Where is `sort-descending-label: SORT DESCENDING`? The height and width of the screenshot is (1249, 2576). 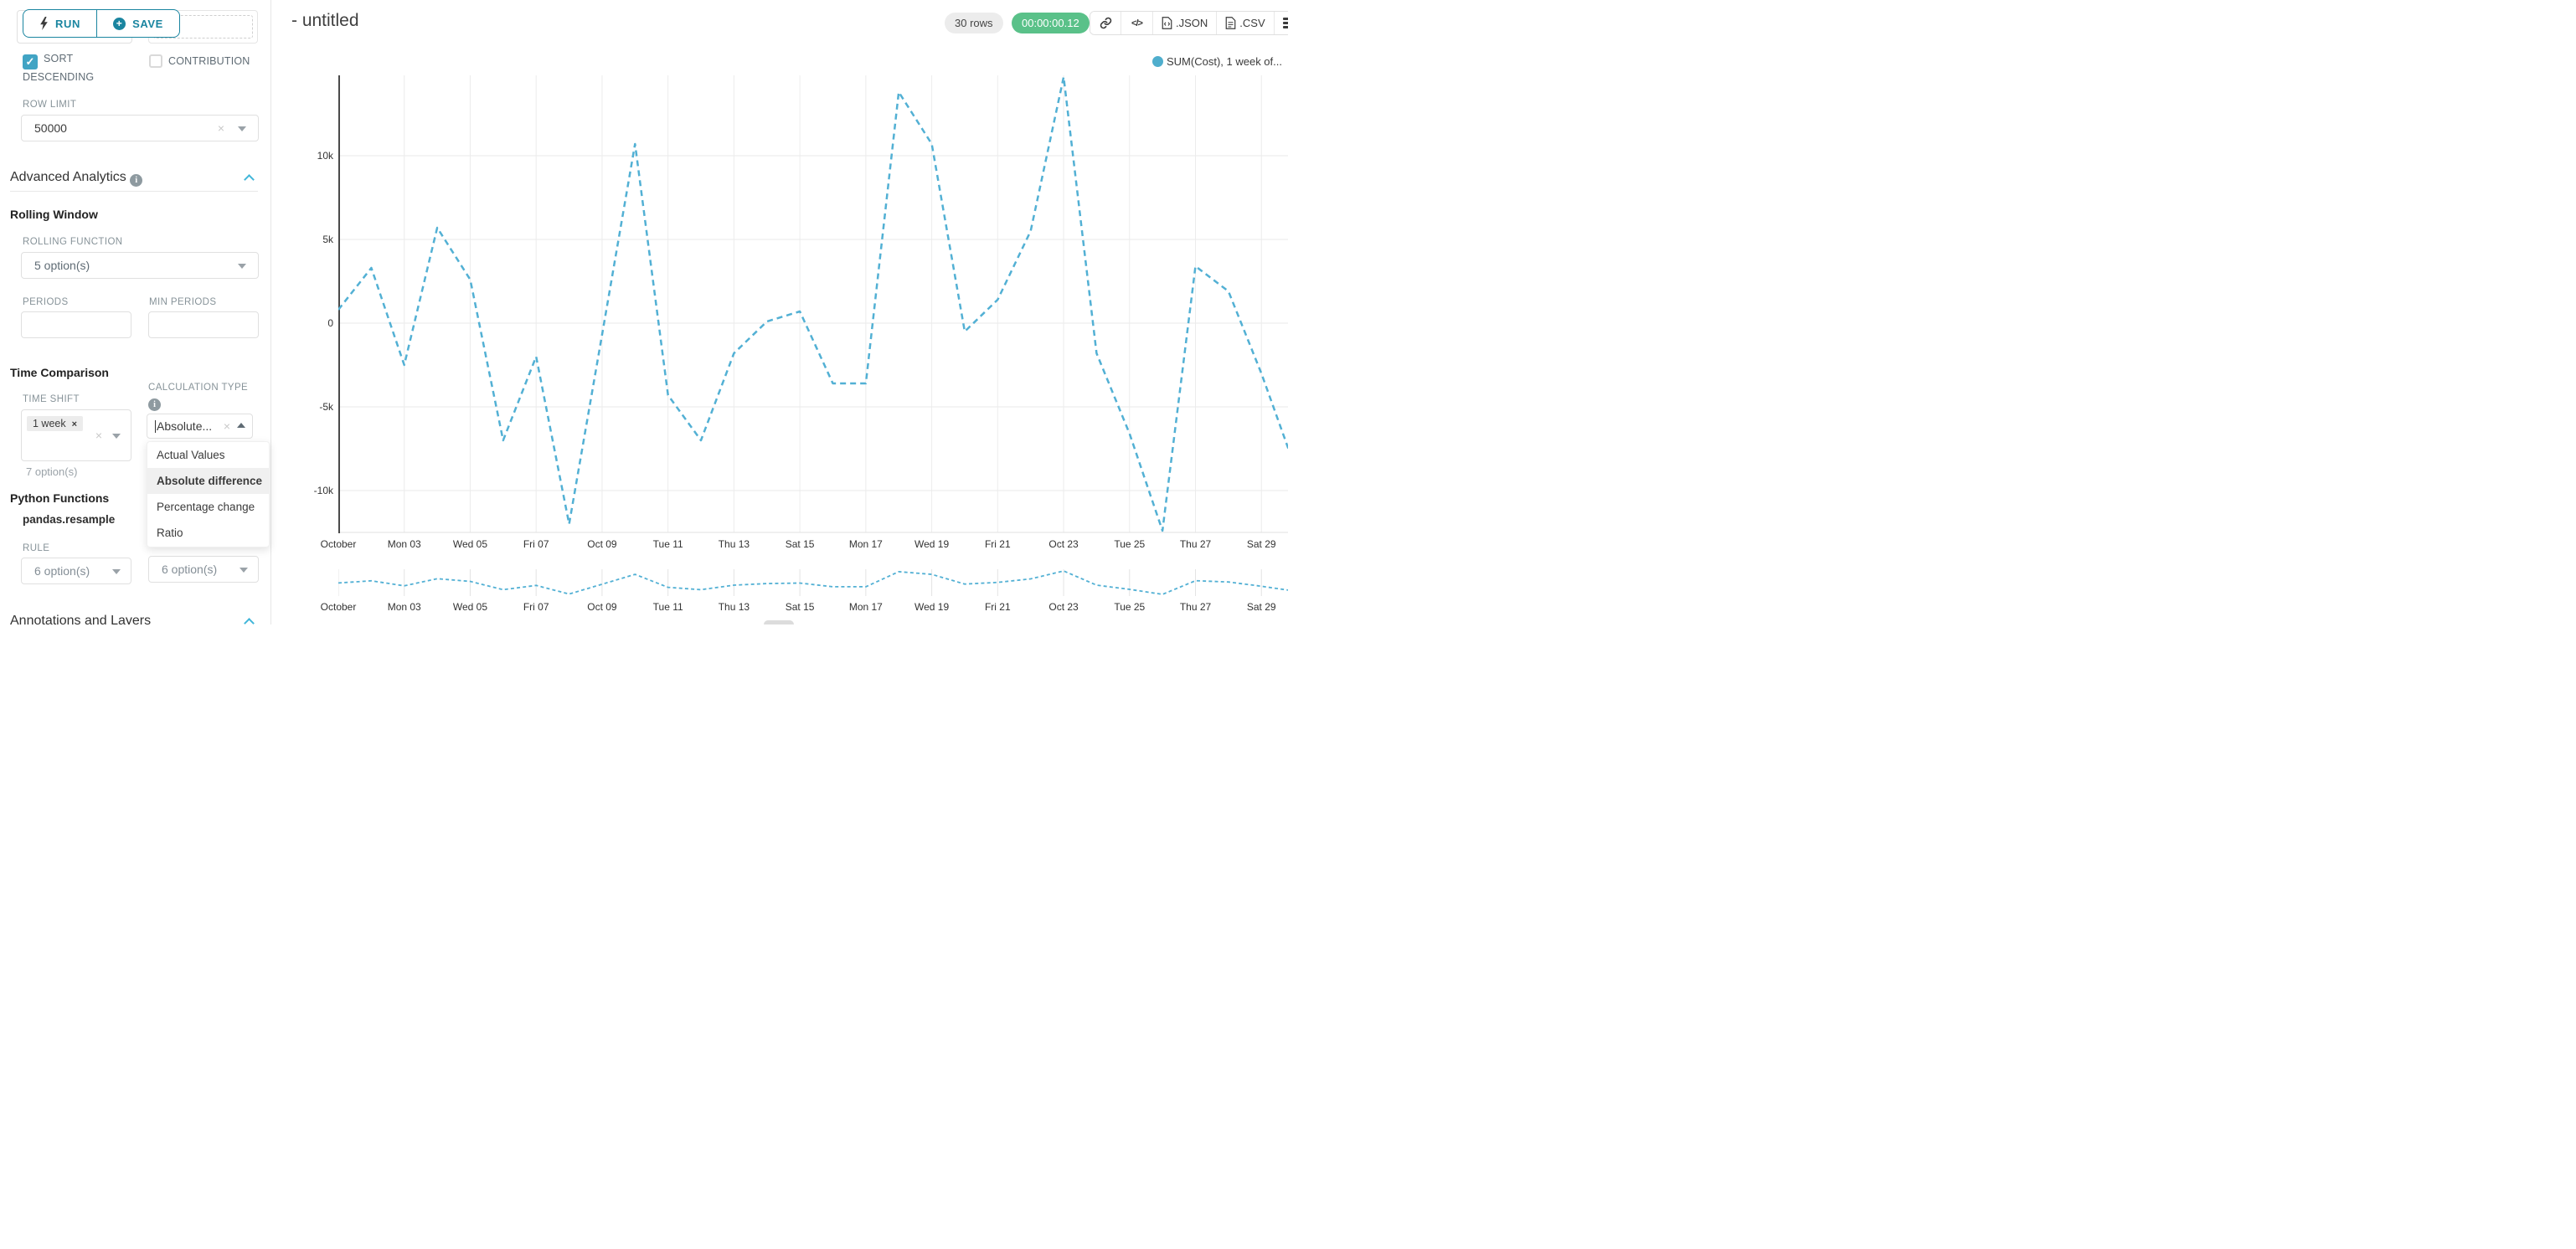 sort-descending-label: SORT DESCENDING is located at coordinates (59, 68).